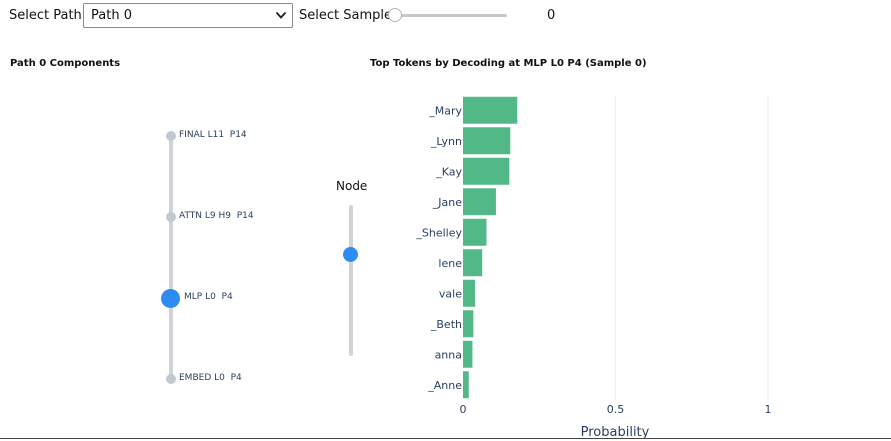  What do you see at coordinates (170, 298) in the screenshot?
I see `path-node-mlp-selected` at bounding box center [170, 298].